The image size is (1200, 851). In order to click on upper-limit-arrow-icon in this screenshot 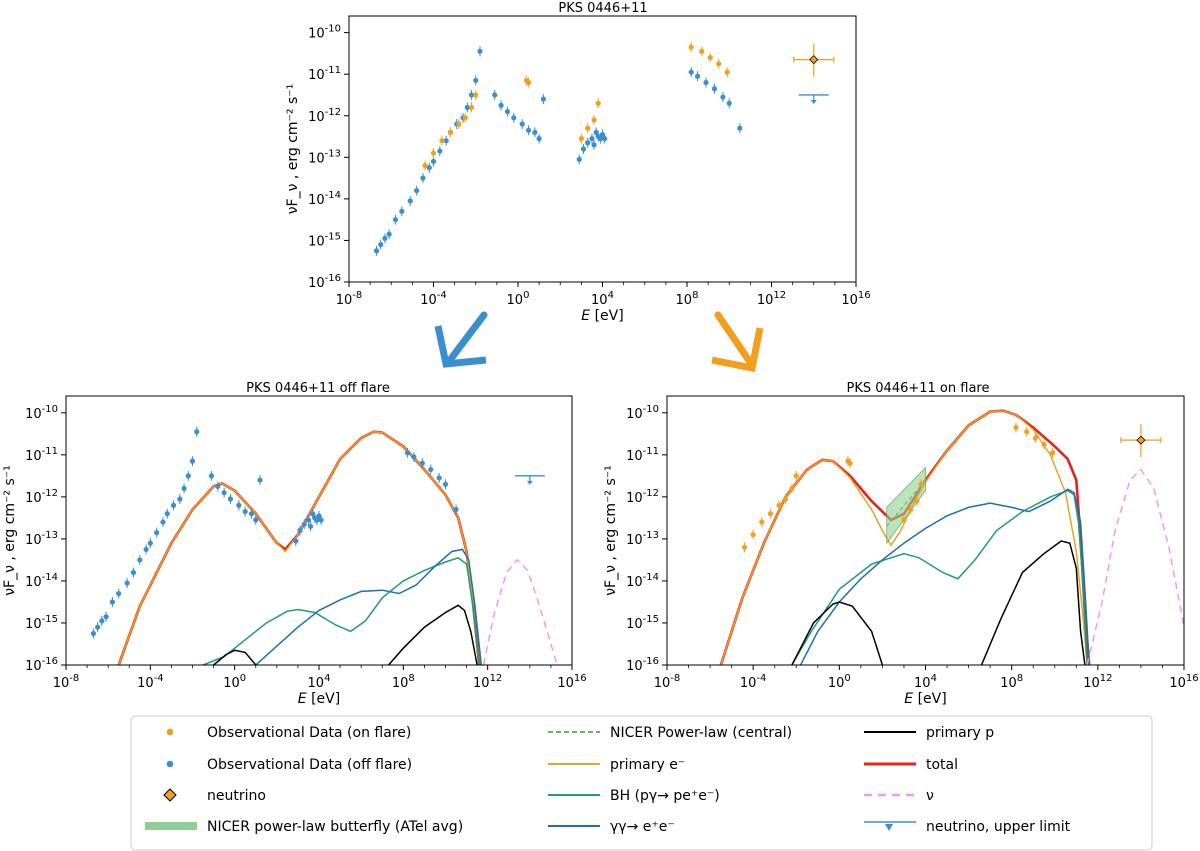, I will do `click(529, 482)`.